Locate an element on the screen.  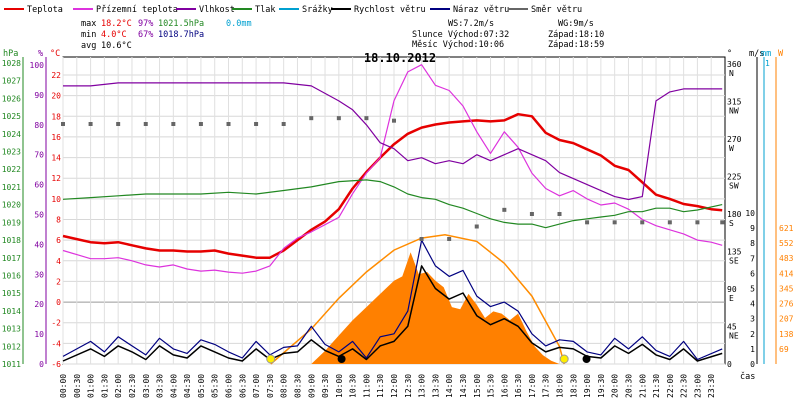
percent-tick-0: 100 is located at coordinates (37, 65).